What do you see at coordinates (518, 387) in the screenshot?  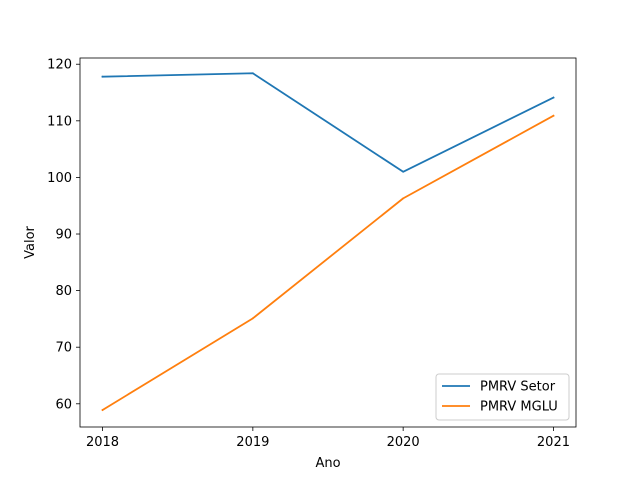 I see `legend-label-pmrv-setor: PMRV Setor` at bounding box center [518, 387].